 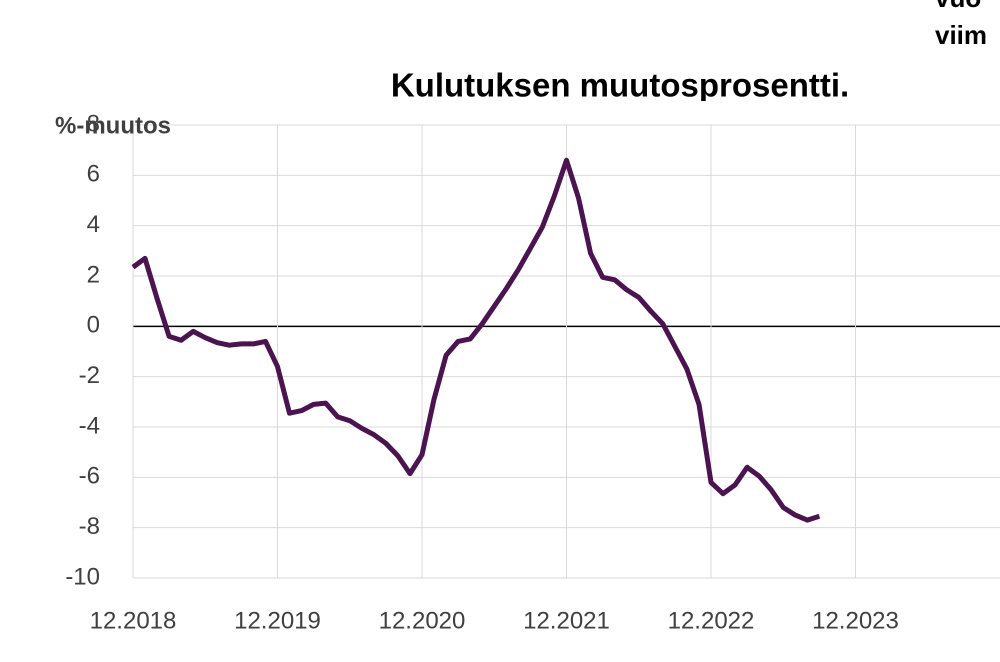 I want to click on x-tick-label: 12.2023, so click(x=855, y=620).